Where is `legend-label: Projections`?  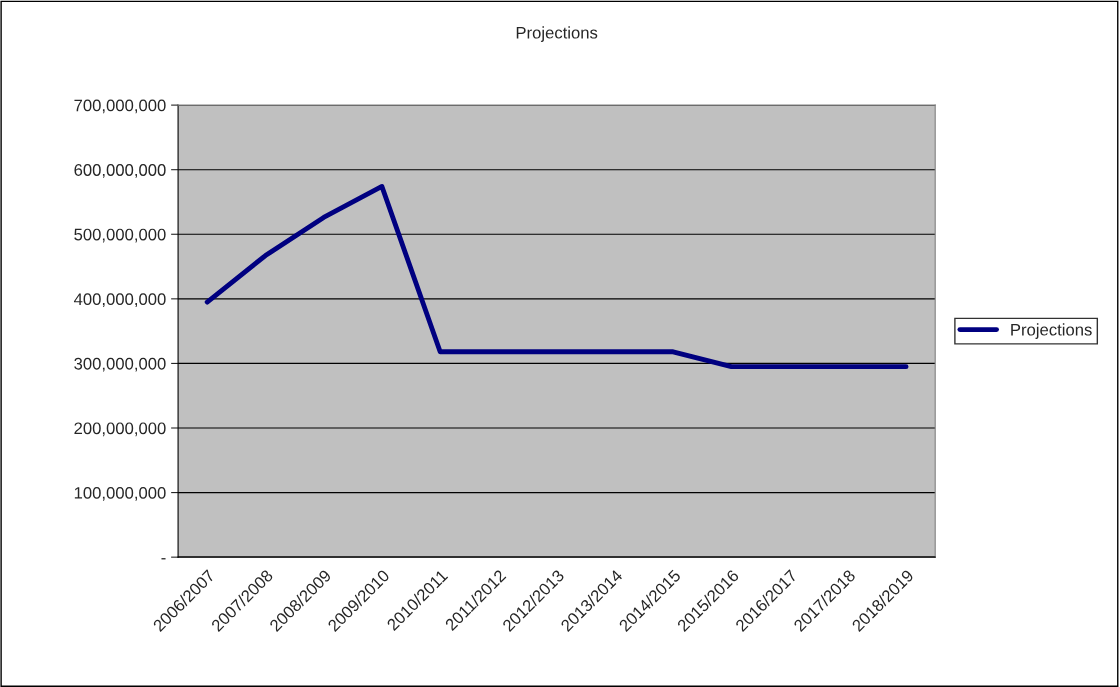 legend-label: Projections is located at coordinates (1051, 331).